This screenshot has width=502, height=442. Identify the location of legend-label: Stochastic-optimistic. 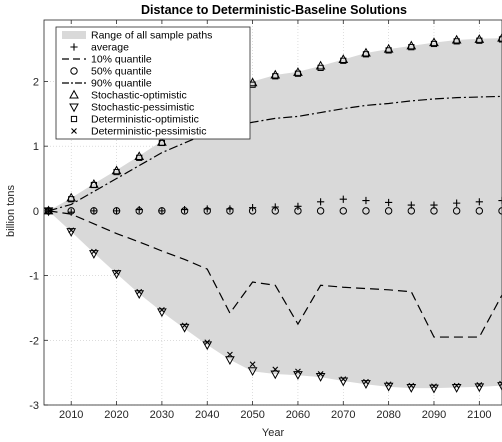
(139, 96).